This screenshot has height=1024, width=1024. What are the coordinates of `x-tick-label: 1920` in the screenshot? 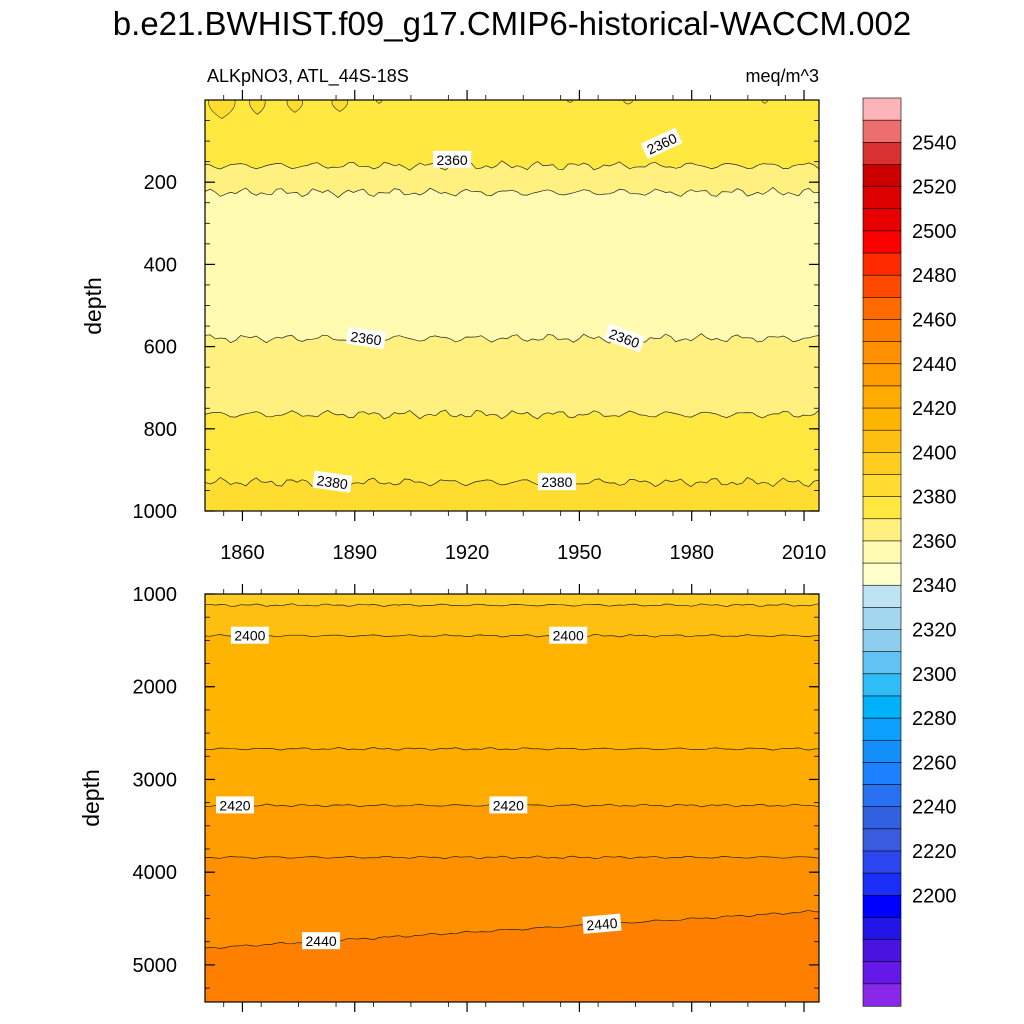 It's located at (467, 553).